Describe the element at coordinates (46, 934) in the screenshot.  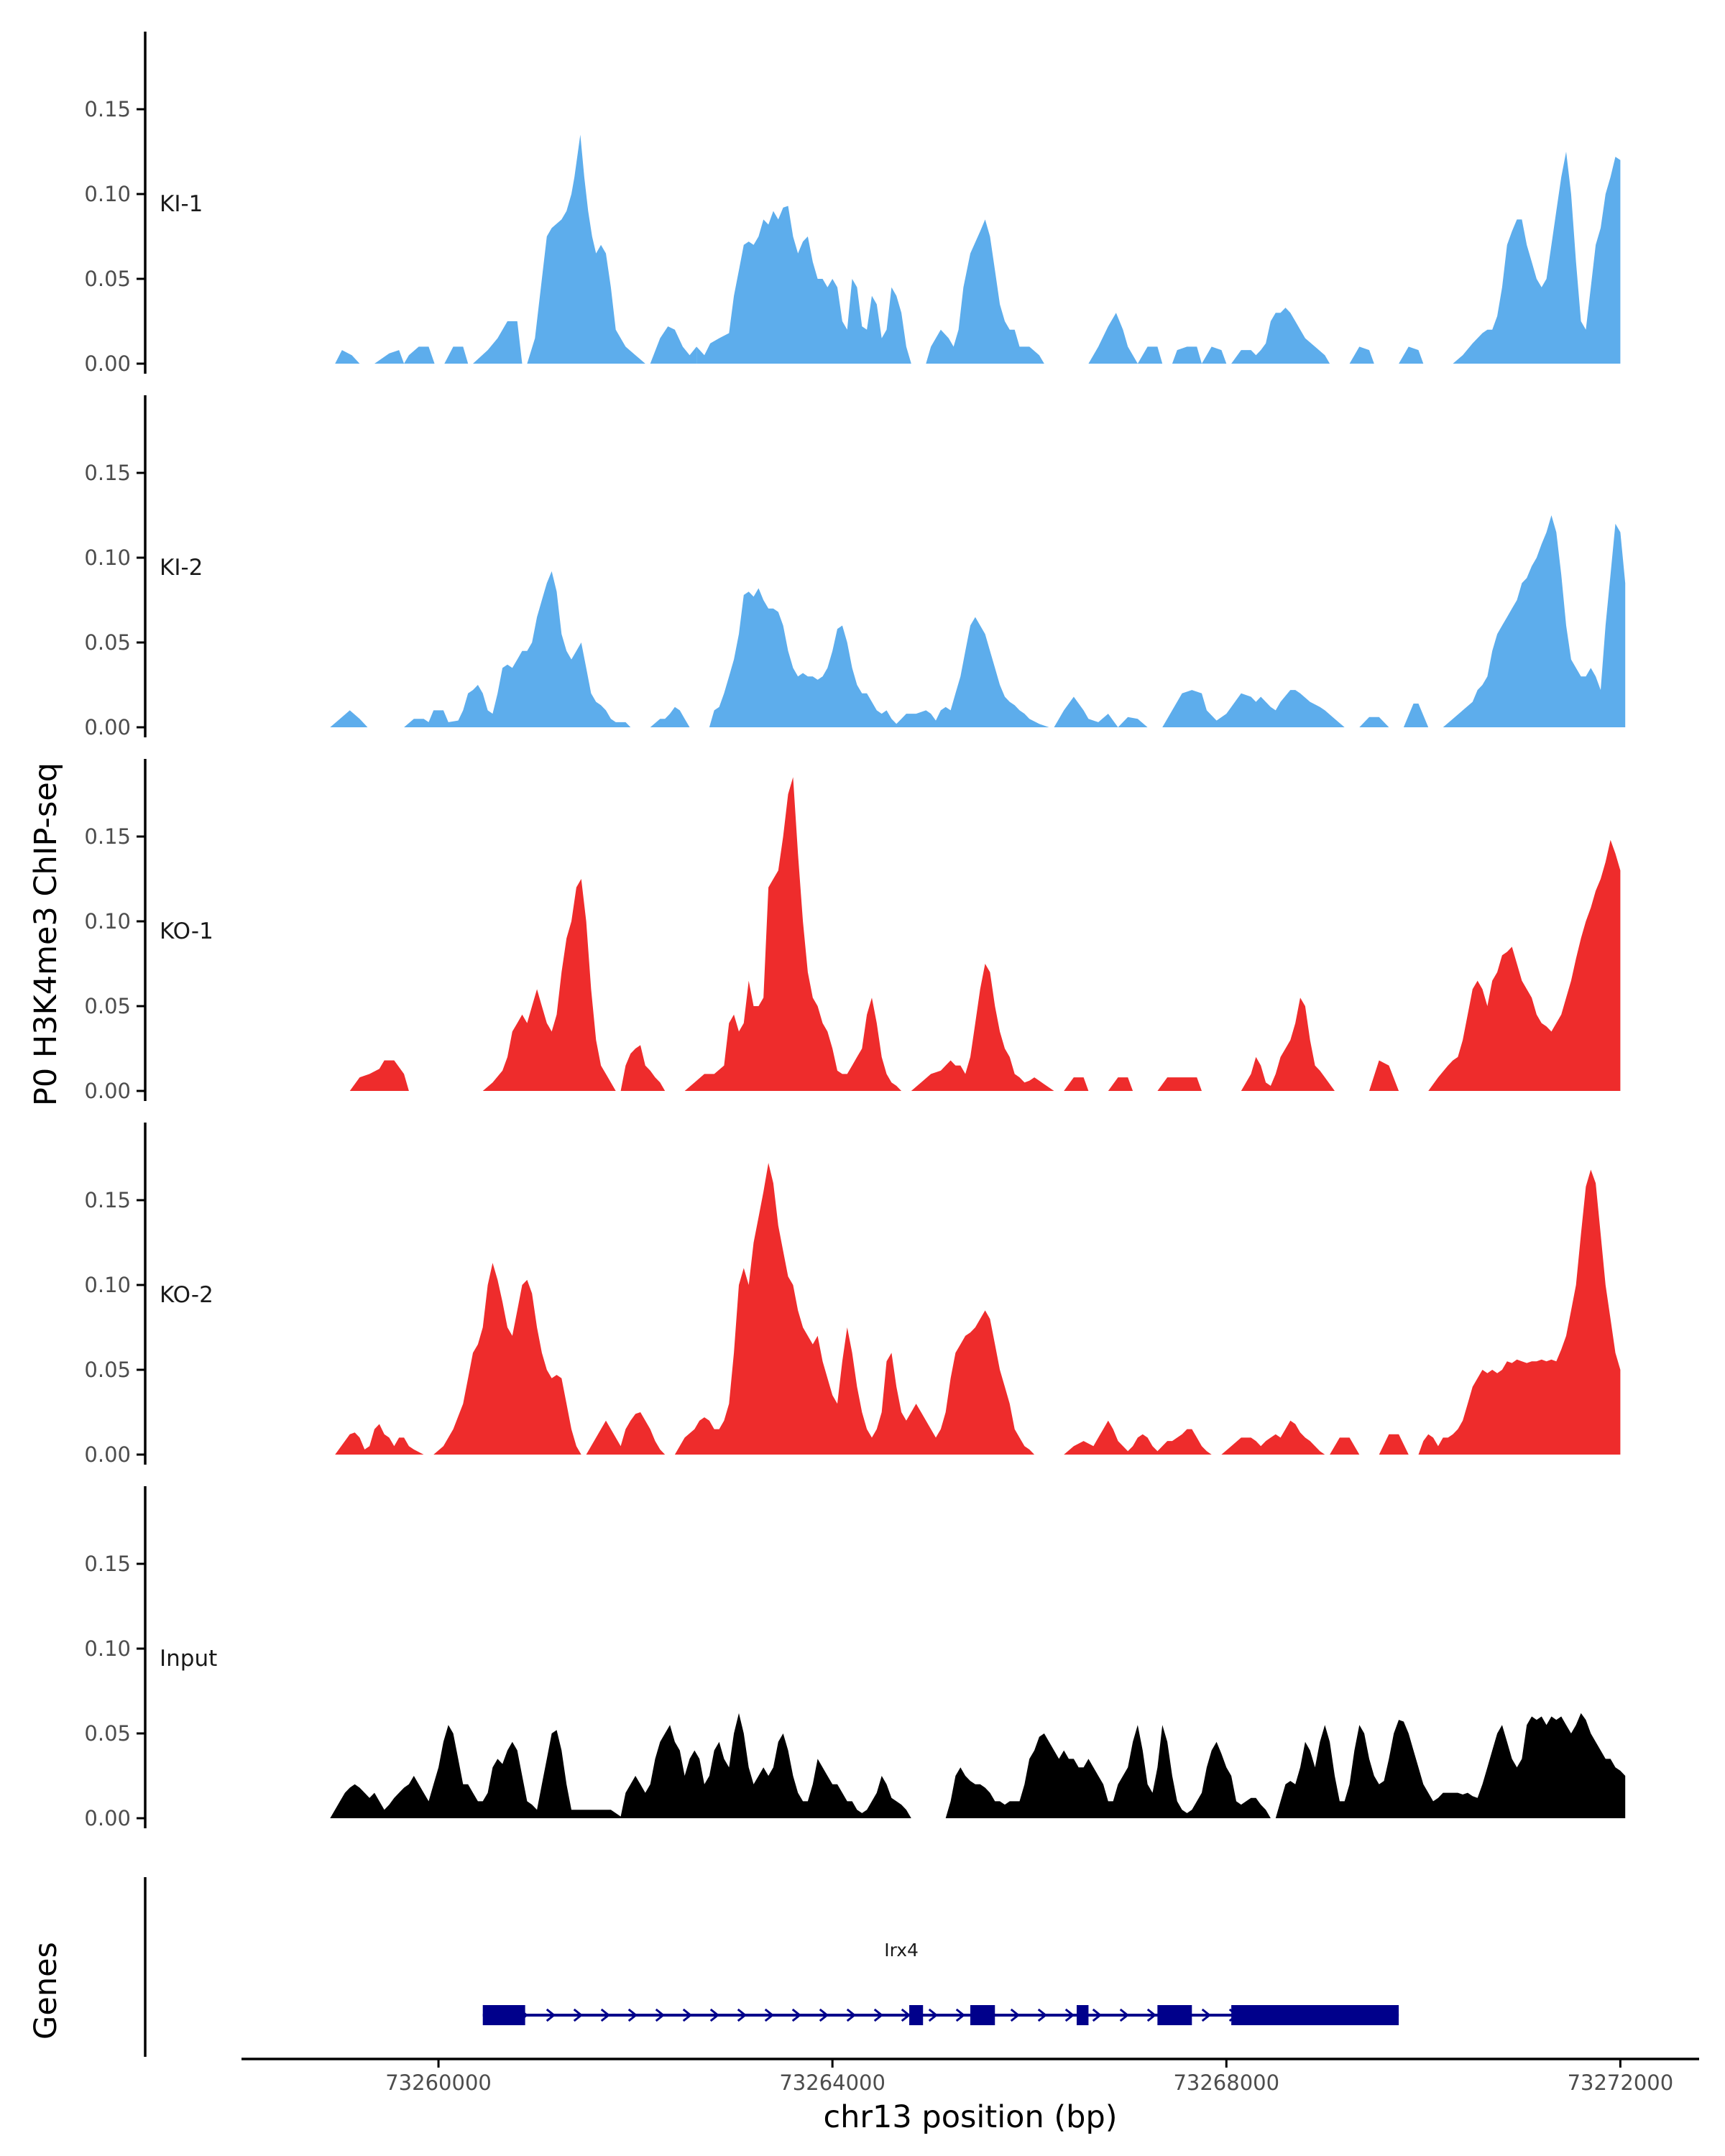
I see `y-axis-title: P0 H3K4me3 ChIP-seq` at that location.